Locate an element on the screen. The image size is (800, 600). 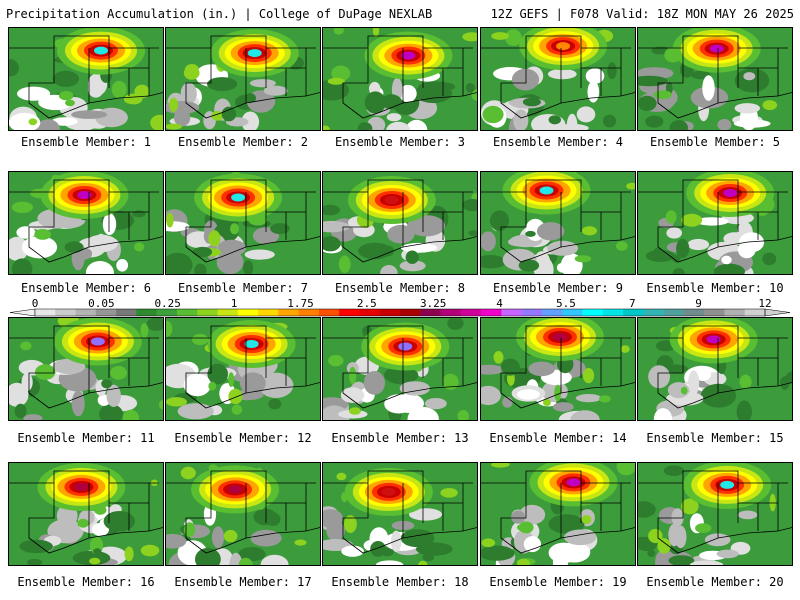
colorbar-tick-label: 0.05 is located at coordinates (101, 303).